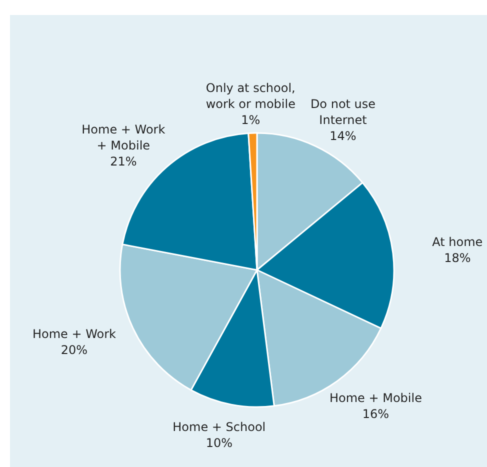 The width and height of the screenshot is (487, 467). I want to click on slice-label: Home + School, so click(219, 427).